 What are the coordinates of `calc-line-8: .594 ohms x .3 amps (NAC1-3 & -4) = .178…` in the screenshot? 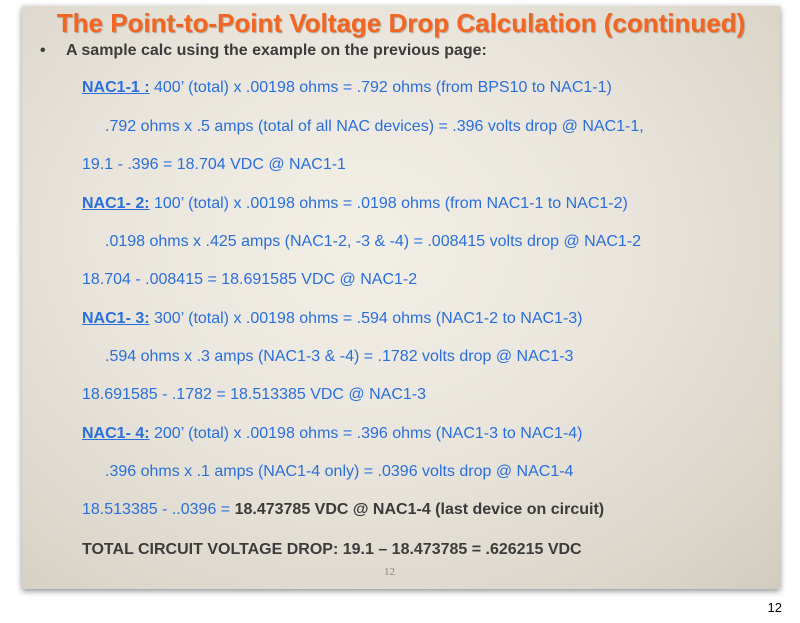 It's located at (339, 356).